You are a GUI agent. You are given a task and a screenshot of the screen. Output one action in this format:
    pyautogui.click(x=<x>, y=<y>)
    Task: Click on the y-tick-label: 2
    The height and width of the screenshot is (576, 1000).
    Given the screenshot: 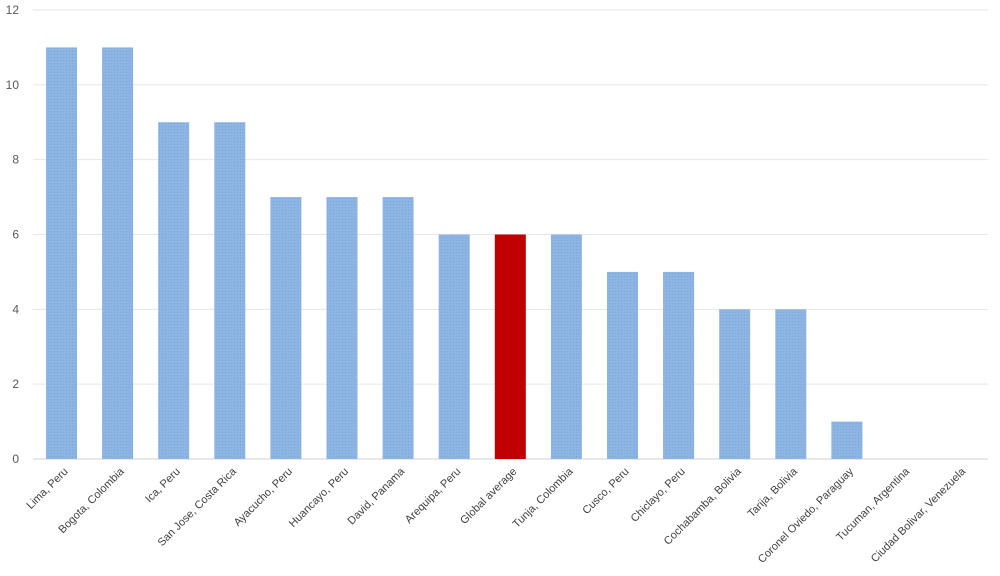 What is the action you would take?
    pyautogui.click(x=15, y=384)
    